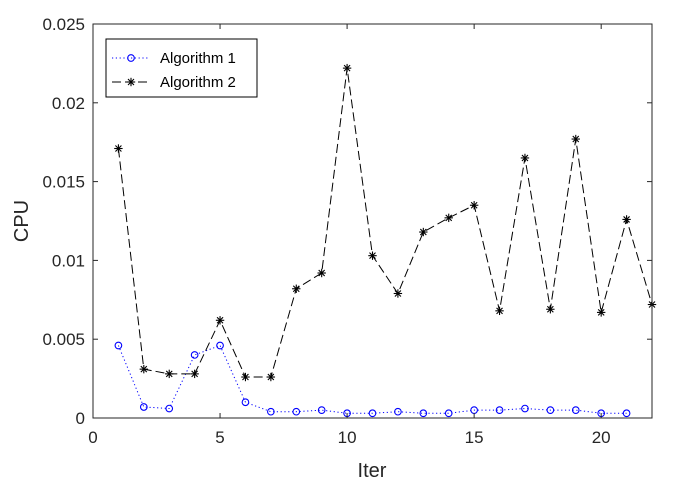 This screenshot has width=692, height=494. What do you see at coordinates (63, 339) in the screenshot?
I see `y-tick-label: 0.005` at bounding box center [63, 339].